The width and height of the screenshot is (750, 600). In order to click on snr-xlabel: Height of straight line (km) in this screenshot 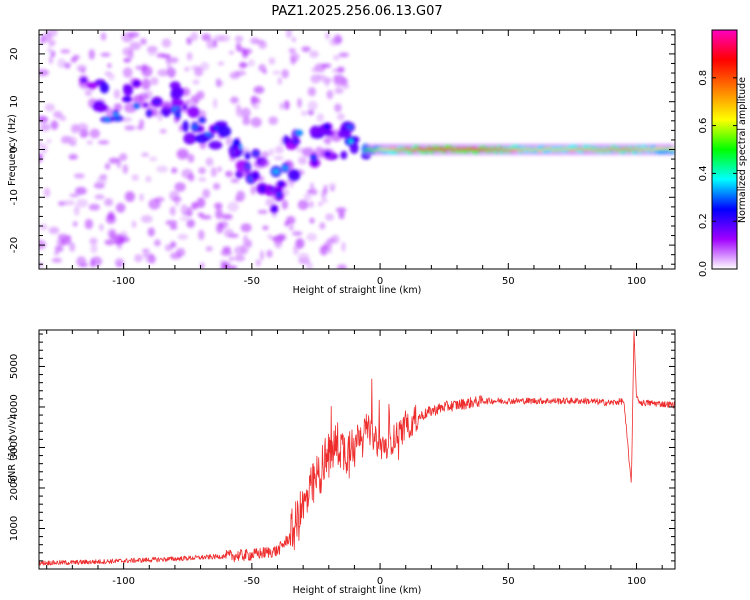, I will do `click(357, 590)`.